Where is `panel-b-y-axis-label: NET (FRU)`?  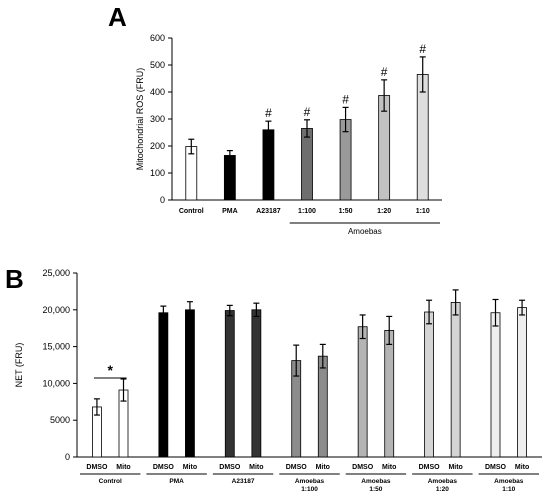 panel-b-y-axis-label: NET (FRU) is located at coordinates (19, 365).